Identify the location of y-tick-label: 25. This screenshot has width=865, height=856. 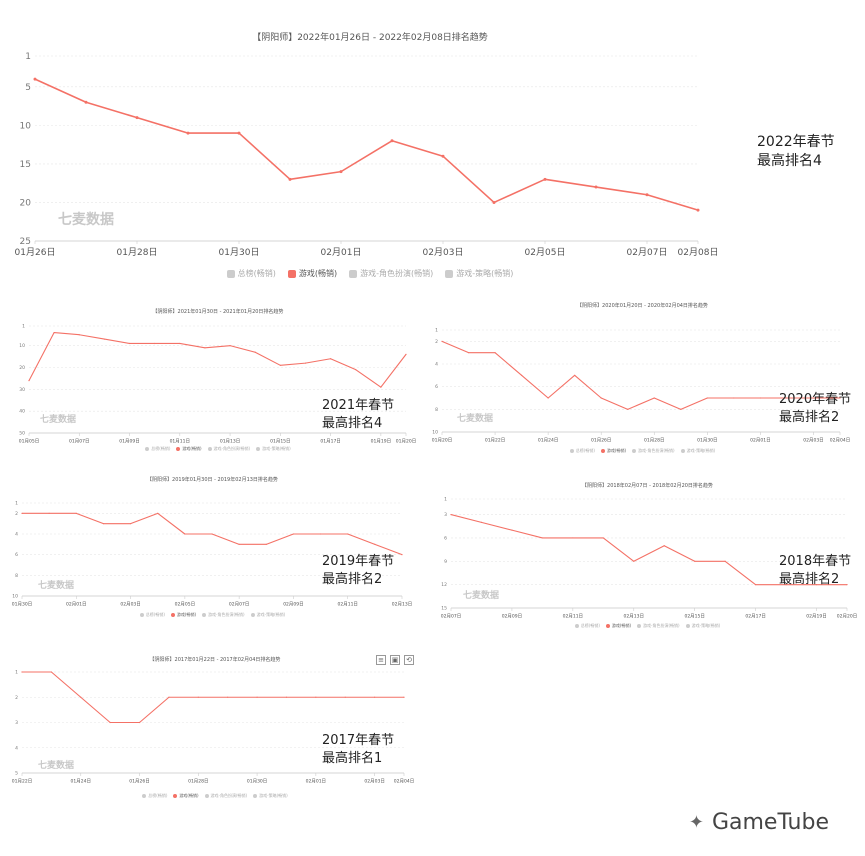
(25, 242).